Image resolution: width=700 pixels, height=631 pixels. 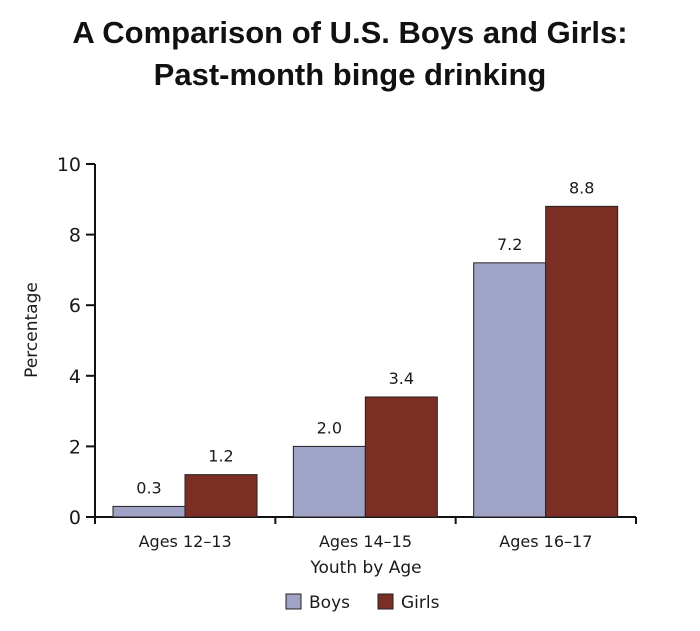 I want to click on chart-title-line-2: Past-month binge drinking, so click(x=350, y=74).